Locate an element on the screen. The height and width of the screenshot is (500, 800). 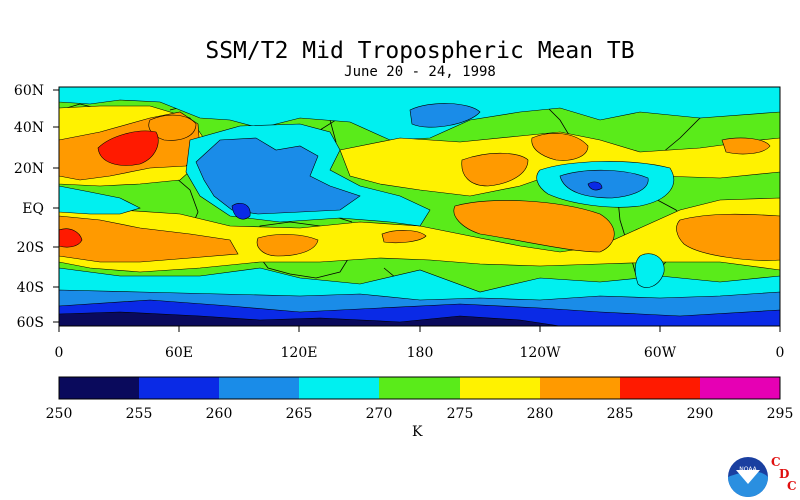
lat-label-20s: 20S is located at coordinates (30, 248).